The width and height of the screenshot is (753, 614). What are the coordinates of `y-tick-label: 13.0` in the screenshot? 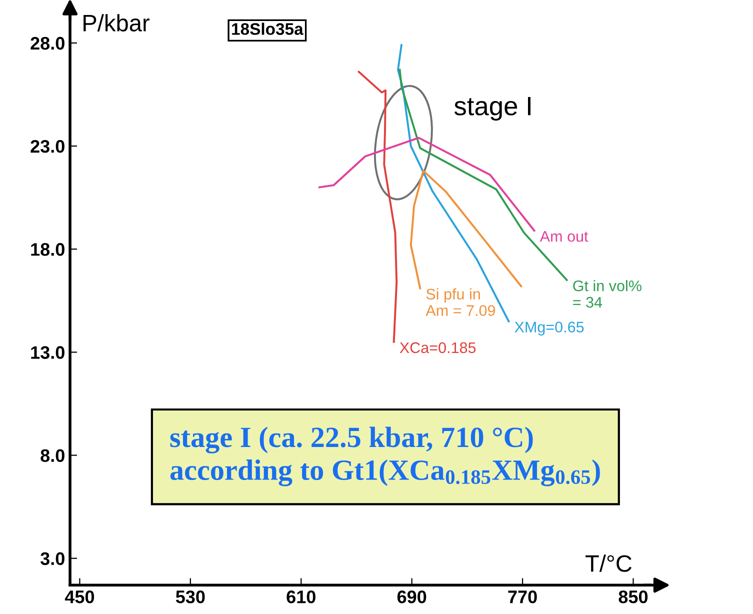 It's located at (47, 352).